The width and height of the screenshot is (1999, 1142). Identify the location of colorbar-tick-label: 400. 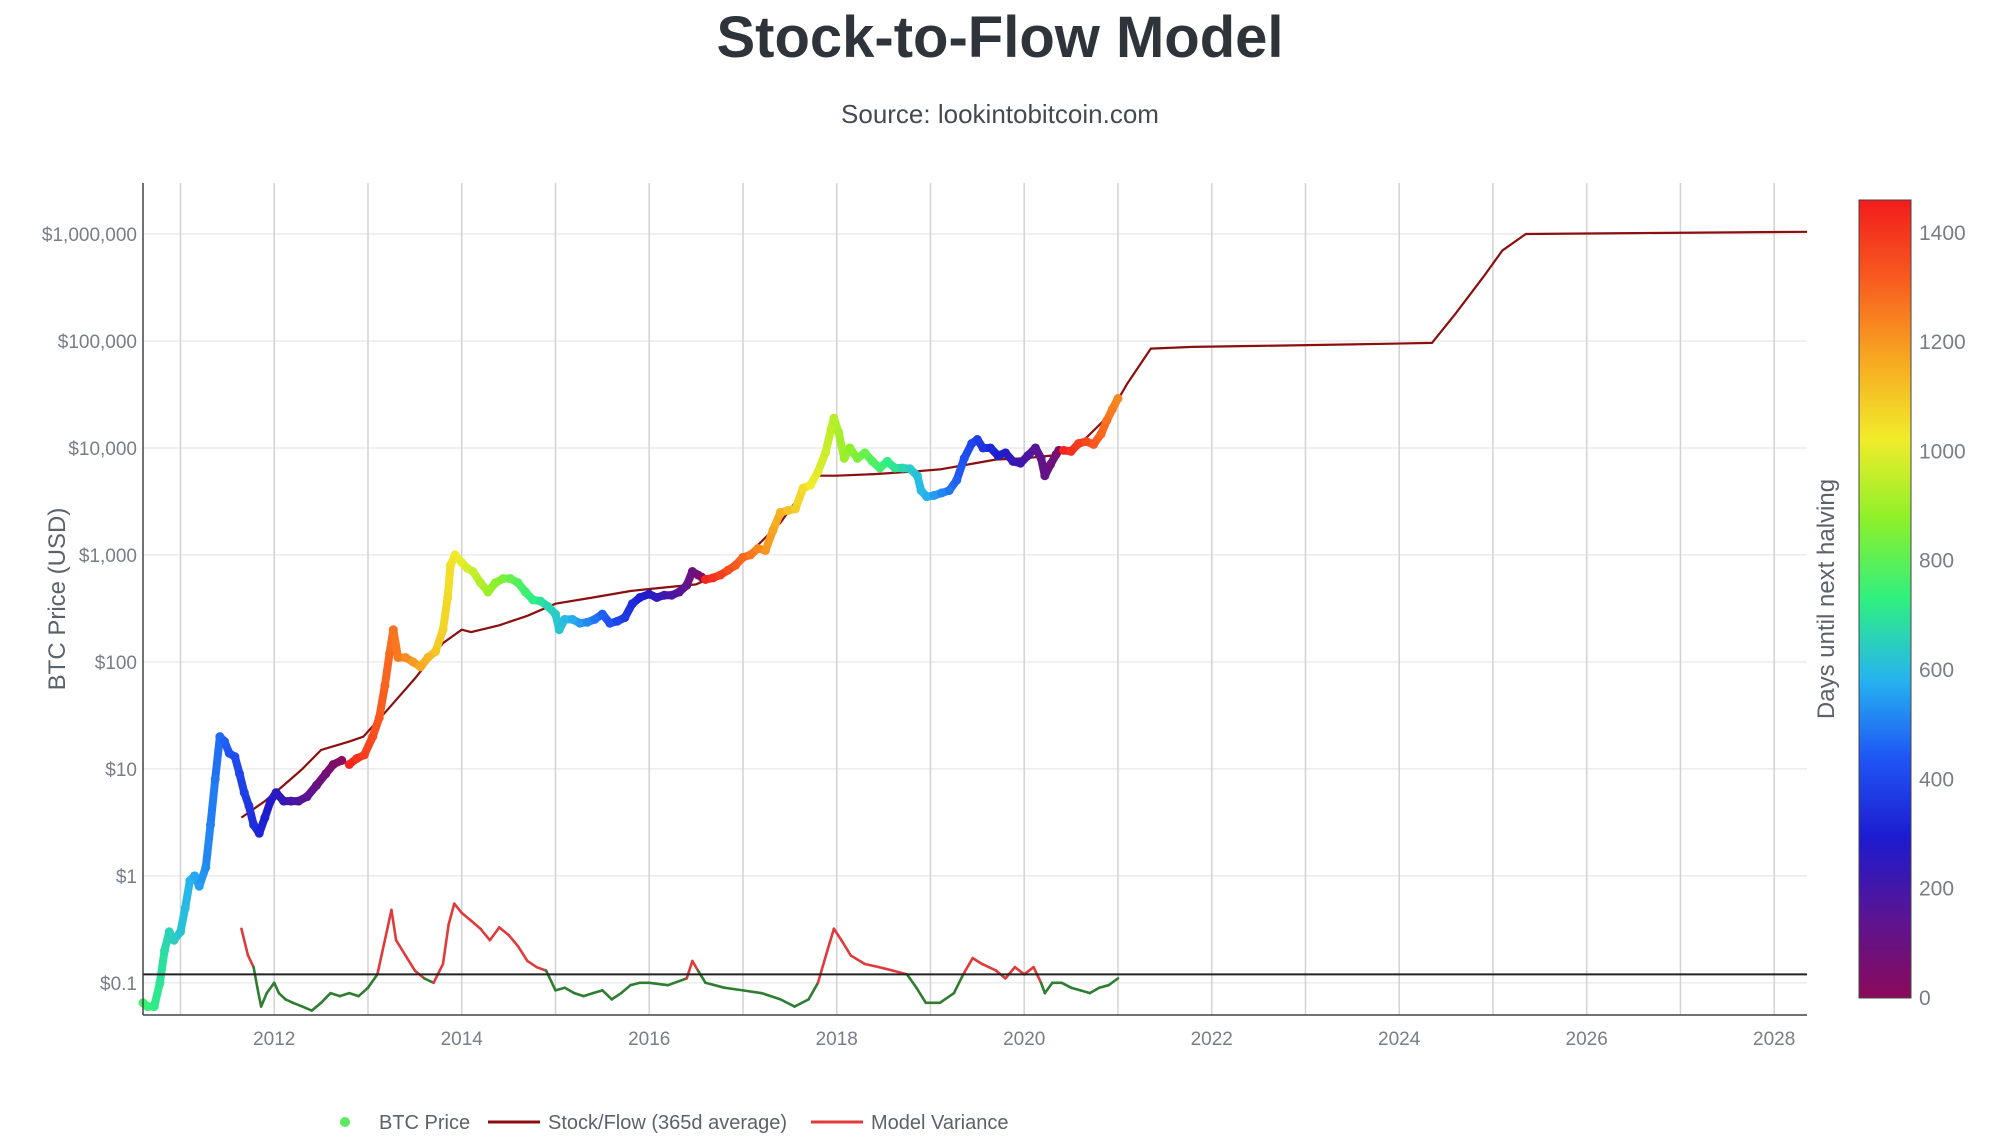
(1936, 779).